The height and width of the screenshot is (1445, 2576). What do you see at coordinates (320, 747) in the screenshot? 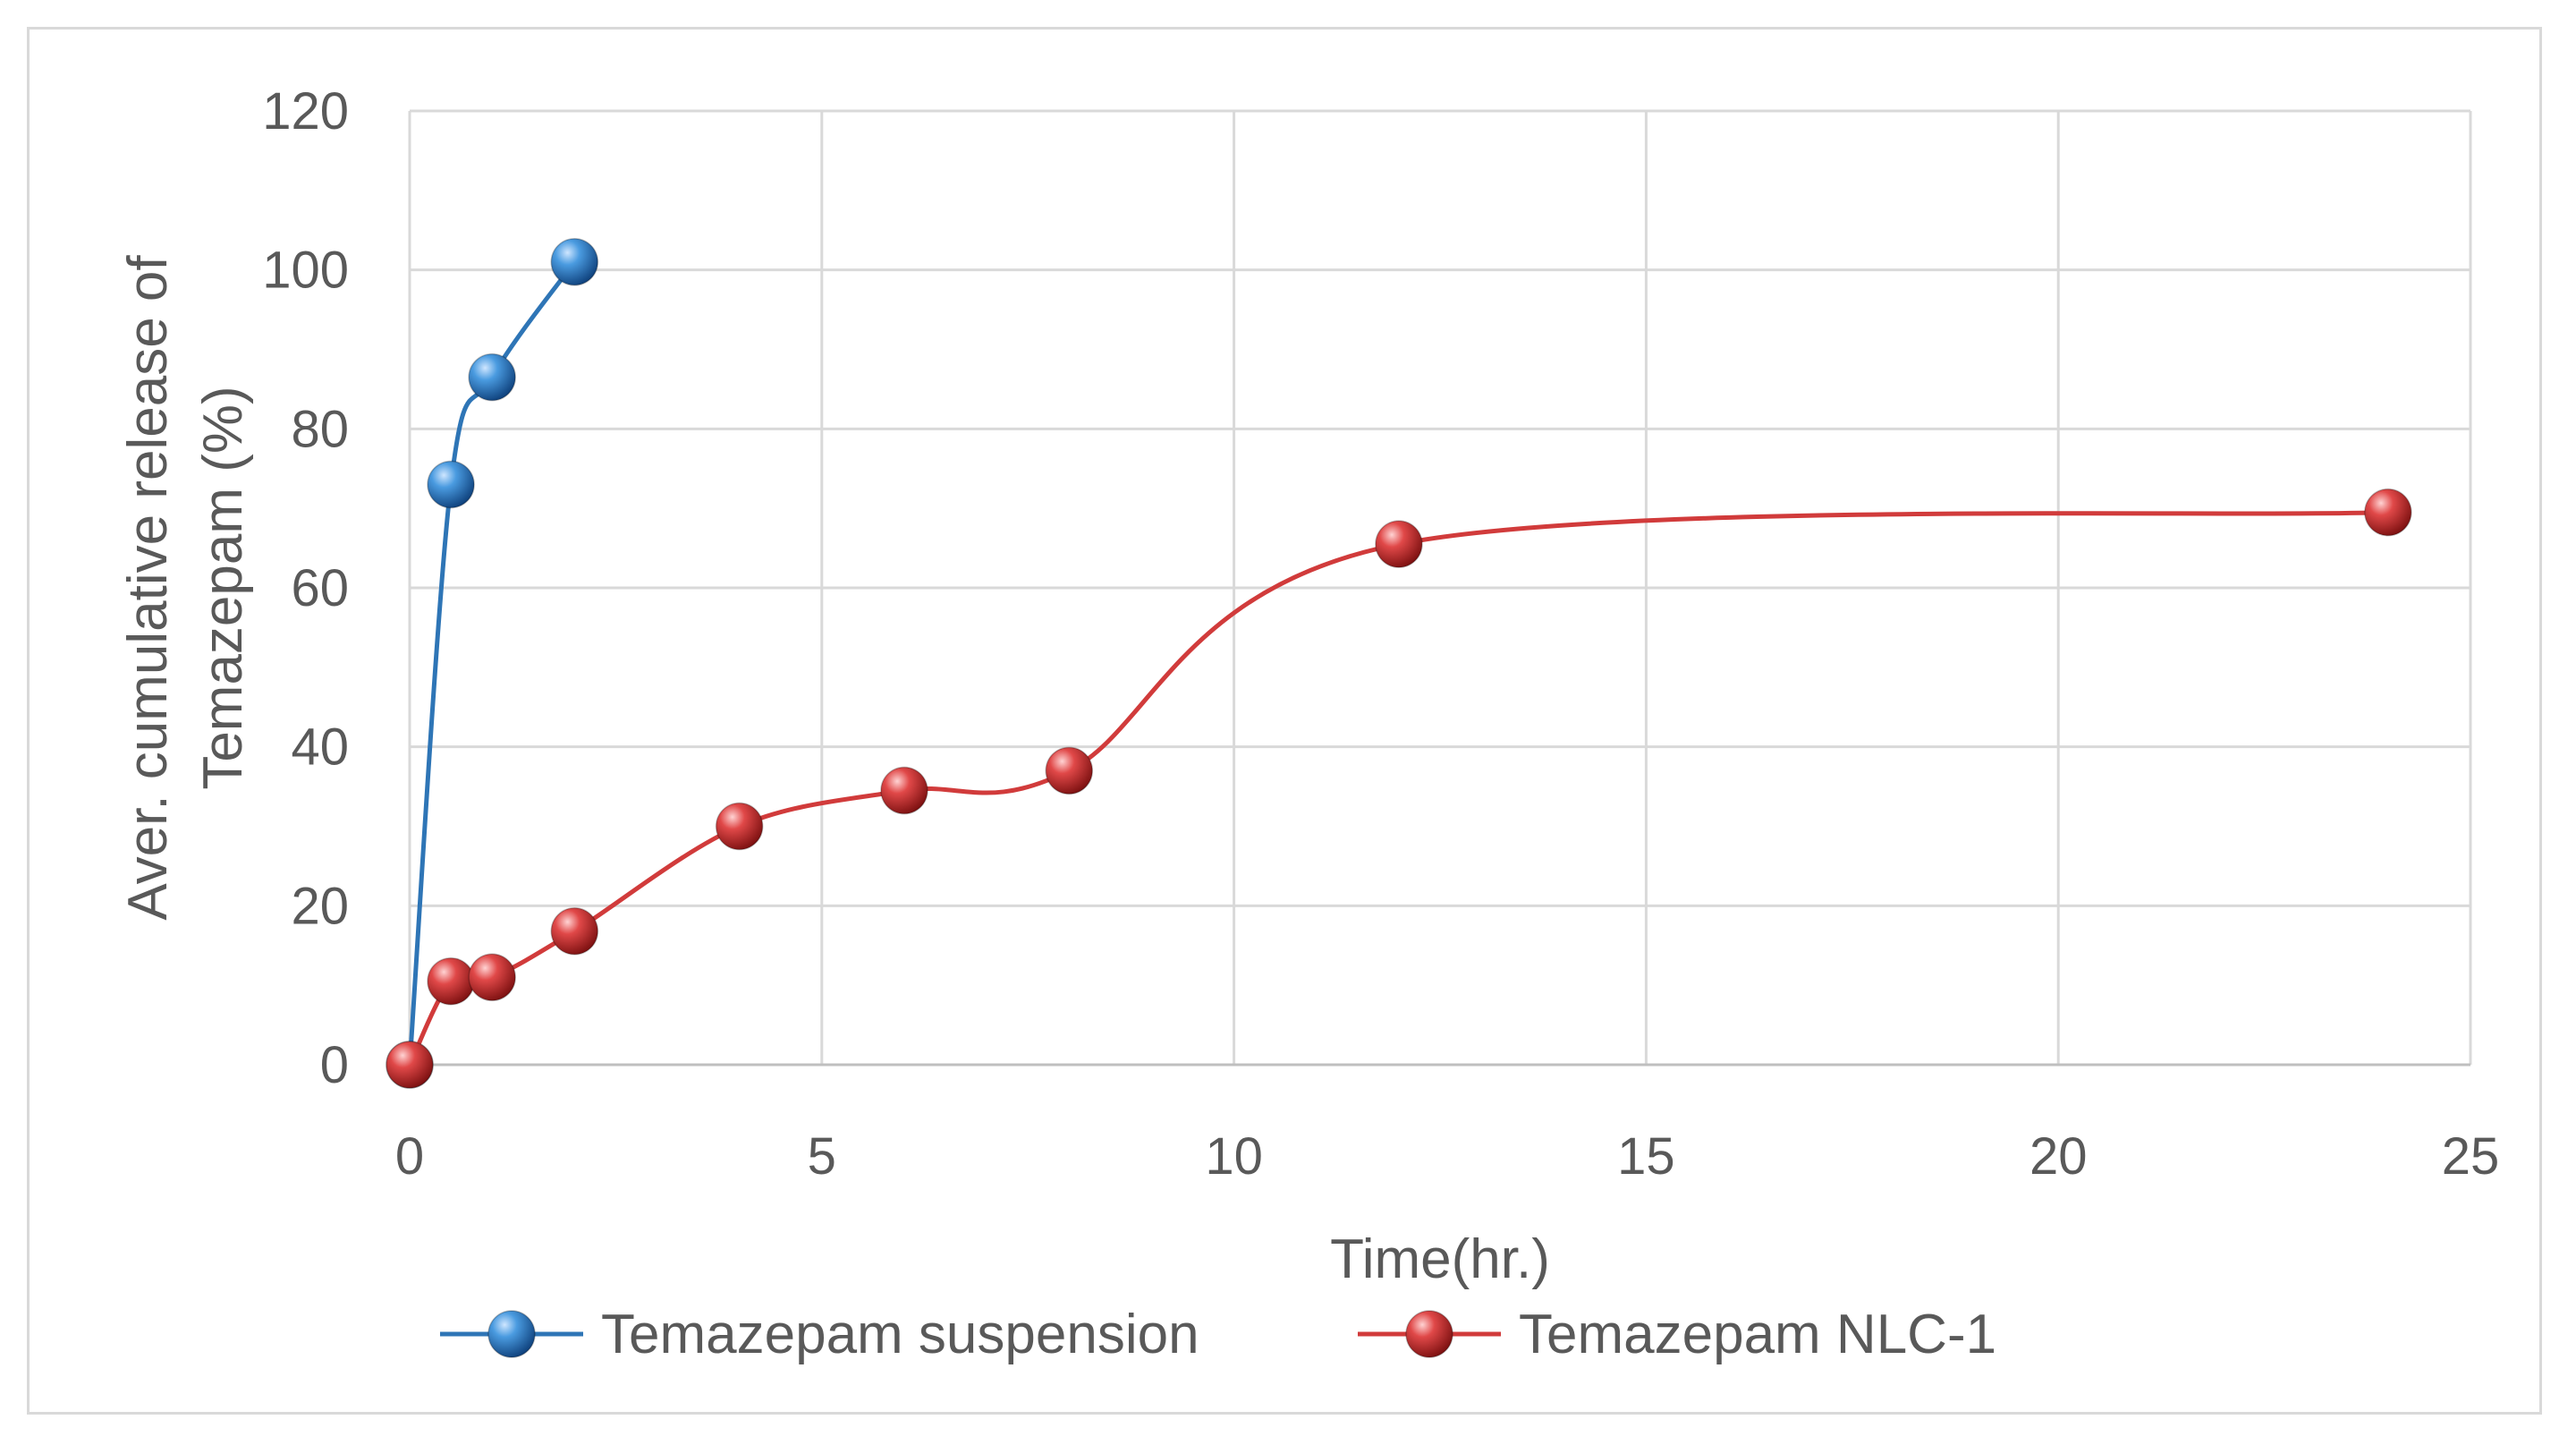
I see `y-tick-label: 40` at bounding box center [320, 747].